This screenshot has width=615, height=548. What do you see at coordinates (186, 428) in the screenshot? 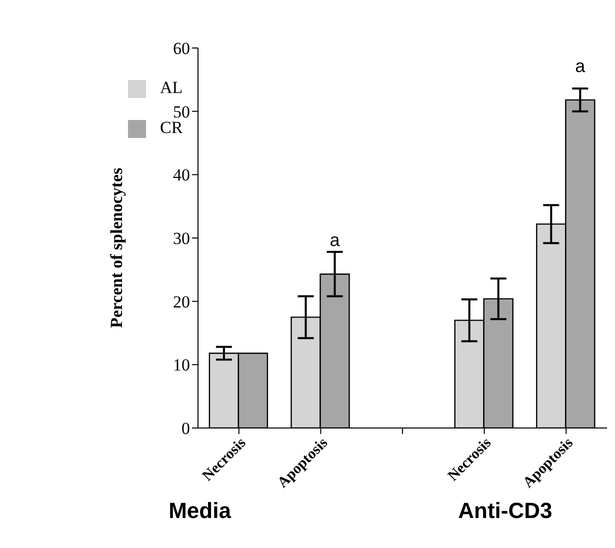
I see `y-tick-label: 0` at bounding box center [186, 428].